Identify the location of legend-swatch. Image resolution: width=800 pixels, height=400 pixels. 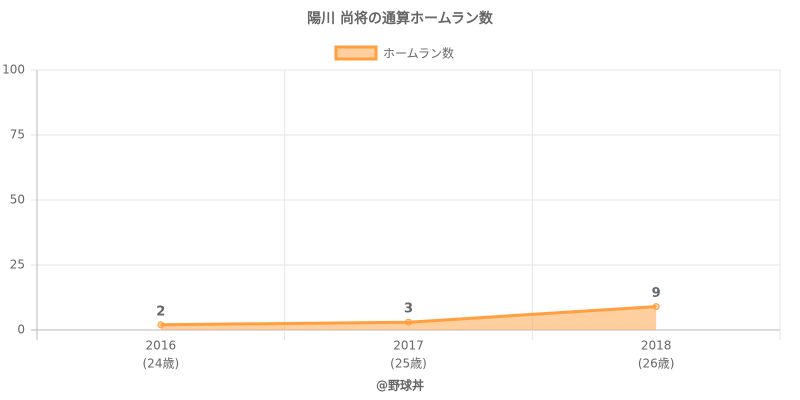
(356, 53).